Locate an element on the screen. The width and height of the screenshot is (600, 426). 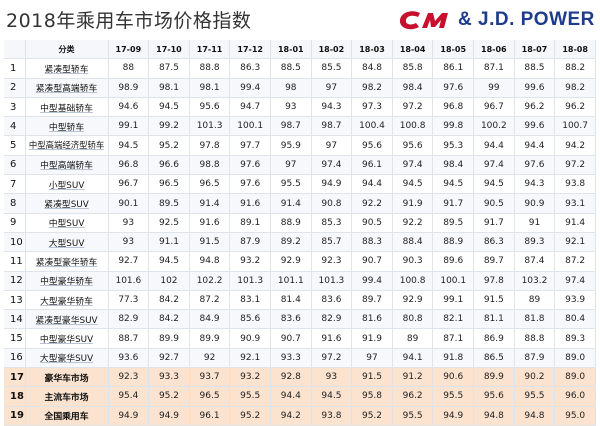
value-cell: 89.6 is located at coordinates (453, 261).